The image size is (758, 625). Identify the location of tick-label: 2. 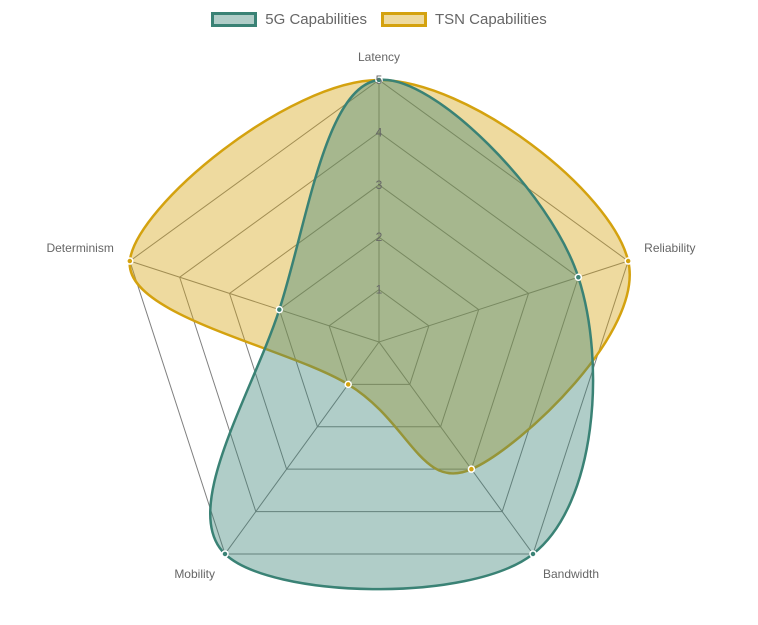
(379, 237).